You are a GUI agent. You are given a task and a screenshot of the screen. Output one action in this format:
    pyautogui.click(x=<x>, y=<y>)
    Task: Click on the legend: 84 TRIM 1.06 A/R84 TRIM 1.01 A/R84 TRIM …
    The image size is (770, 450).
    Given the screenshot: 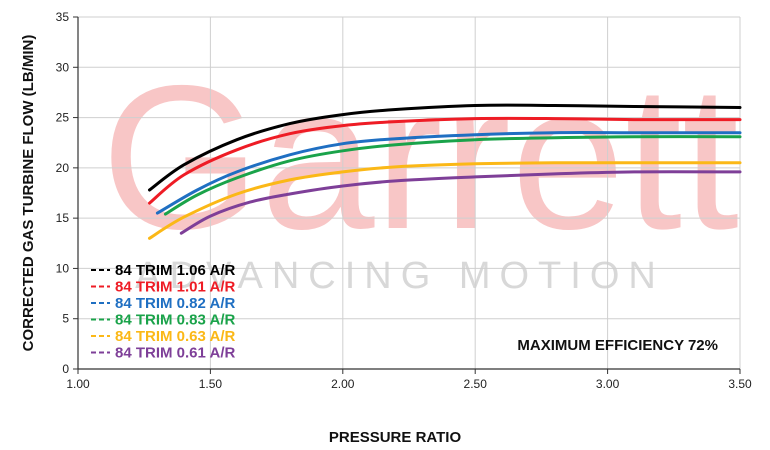 What is the action you would take?
    pyautogui.click(x=163, y=312)
    